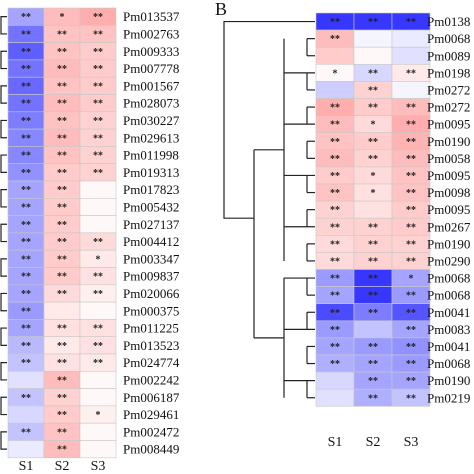 The height and width of the screenshot is (474, 474). Describe the element at coordinates (151, 68) in the screenshot. I see `row-label: Pm007778` at that location.